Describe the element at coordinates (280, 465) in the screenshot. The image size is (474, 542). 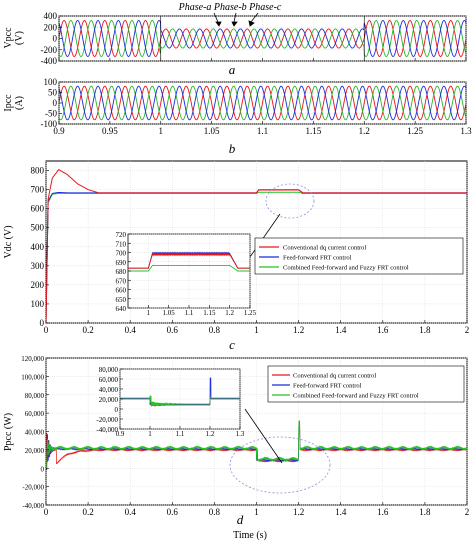
I see `panel-d-zoom-ellipse` at that location.